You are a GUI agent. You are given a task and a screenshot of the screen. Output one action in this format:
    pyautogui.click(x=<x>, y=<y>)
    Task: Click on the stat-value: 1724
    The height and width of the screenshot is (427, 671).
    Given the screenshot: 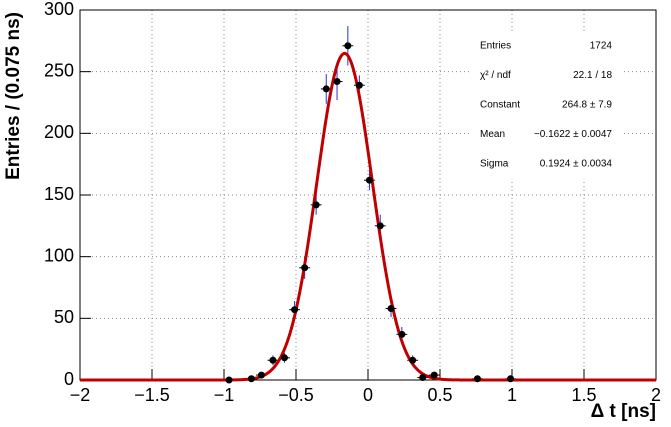 What is the action you would take?
    pyautogui.click(x=601, y=46)
    